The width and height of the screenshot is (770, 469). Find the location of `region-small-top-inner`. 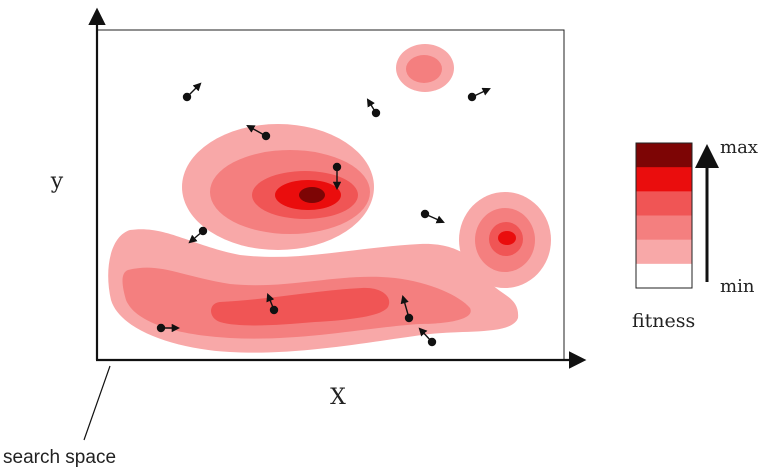

region-small-top-inner is located at coordinates (424, 69).